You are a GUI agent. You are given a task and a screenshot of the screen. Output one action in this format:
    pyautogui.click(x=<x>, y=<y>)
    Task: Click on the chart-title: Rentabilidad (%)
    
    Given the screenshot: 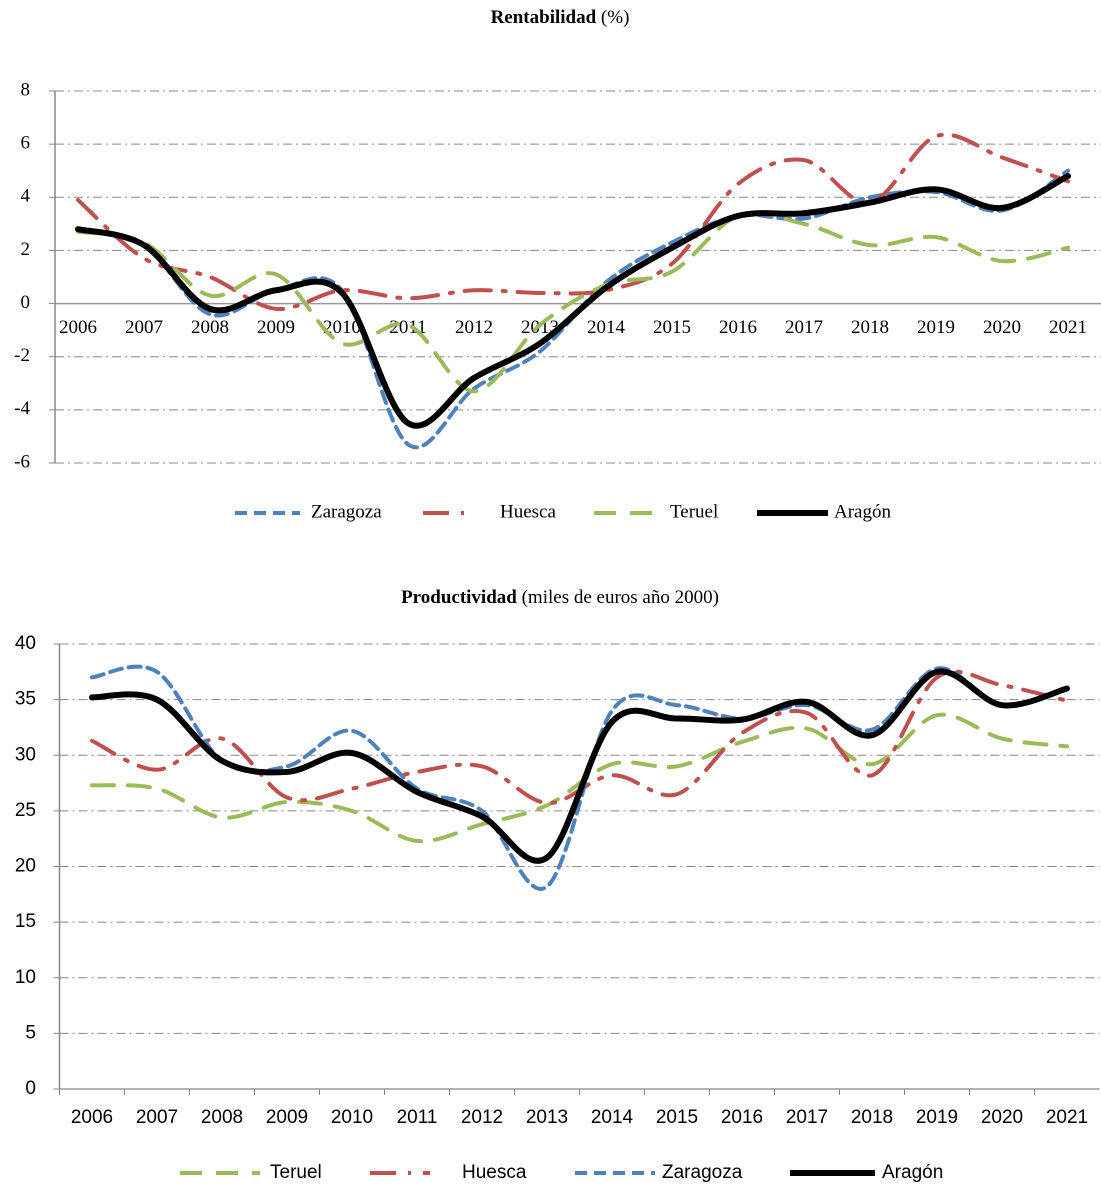 What is the action you would take?
    pyautogui.click(x=560, y=17)
    